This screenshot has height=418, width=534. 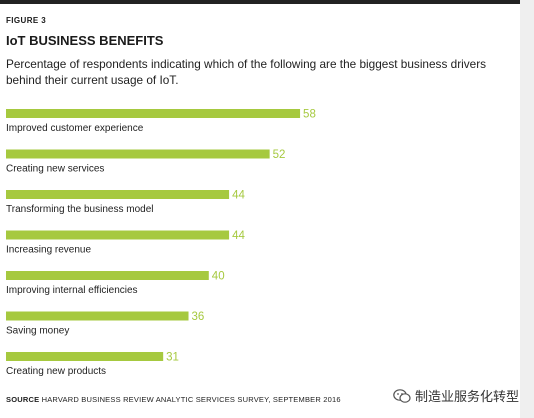 I want to click on watermark: 制造业服务化转型, so click(x=456, y=395).